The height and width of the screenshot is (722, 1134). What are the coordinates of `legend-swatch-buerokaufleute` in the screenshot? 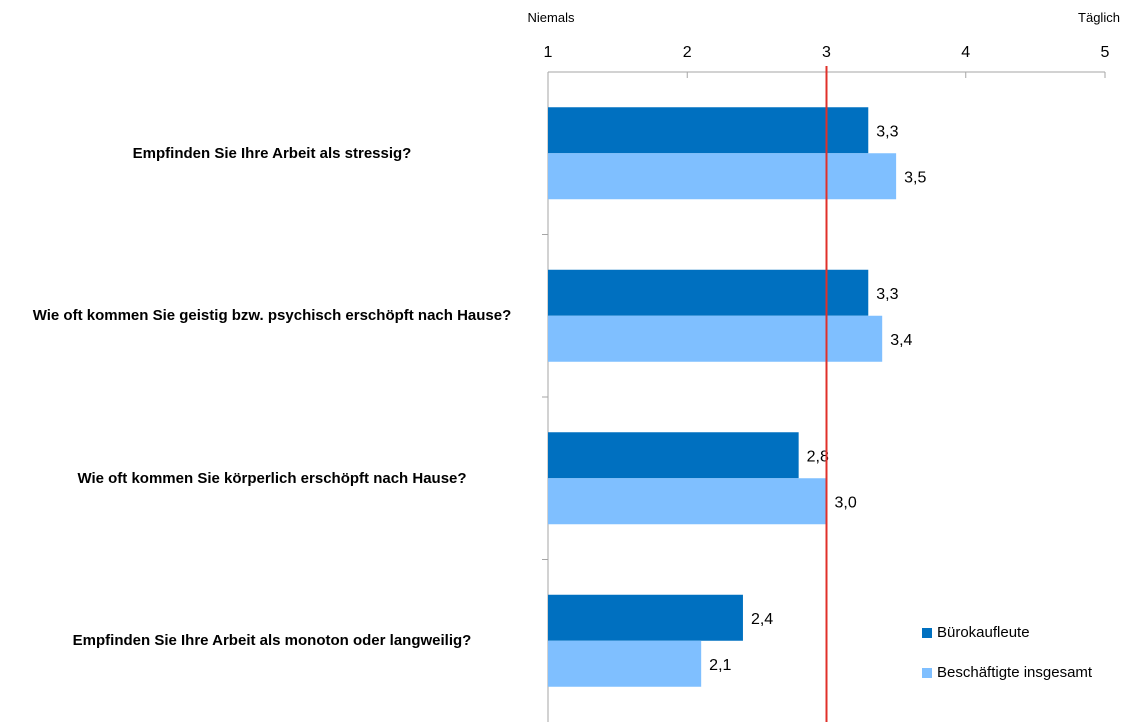 It's located at (927, 632).